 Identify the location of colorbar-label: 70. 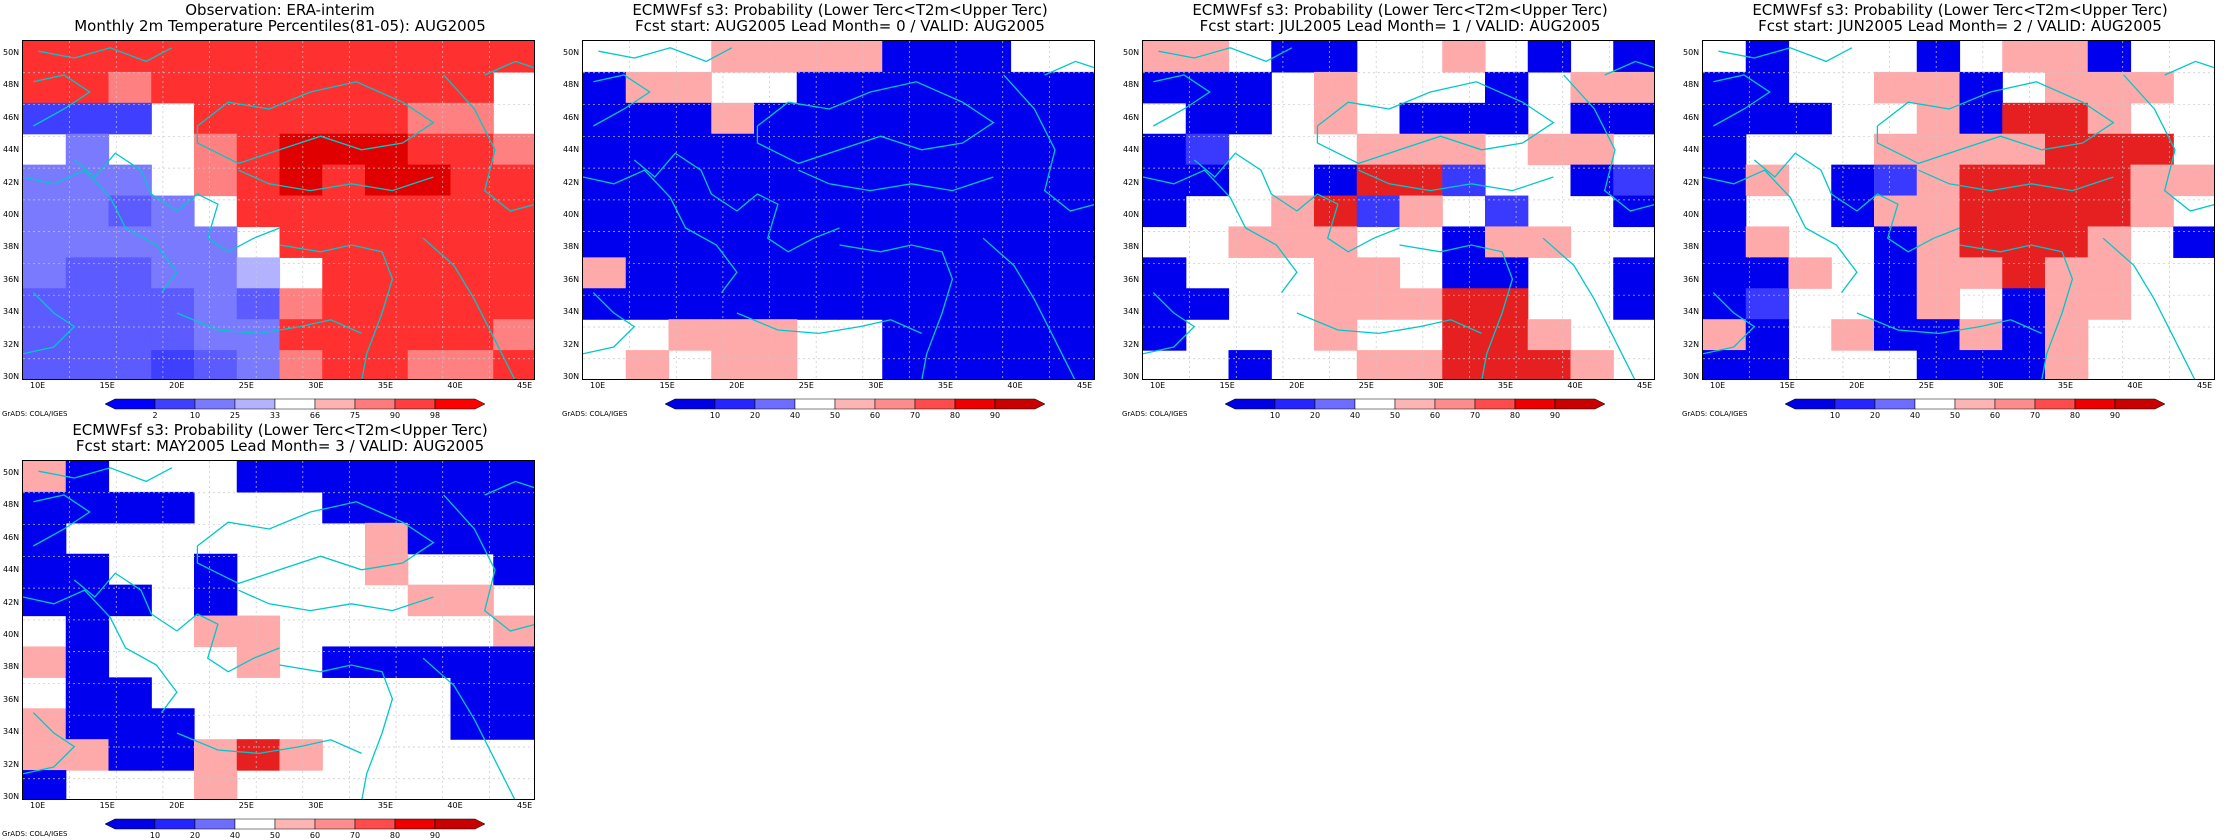
(915, 415).